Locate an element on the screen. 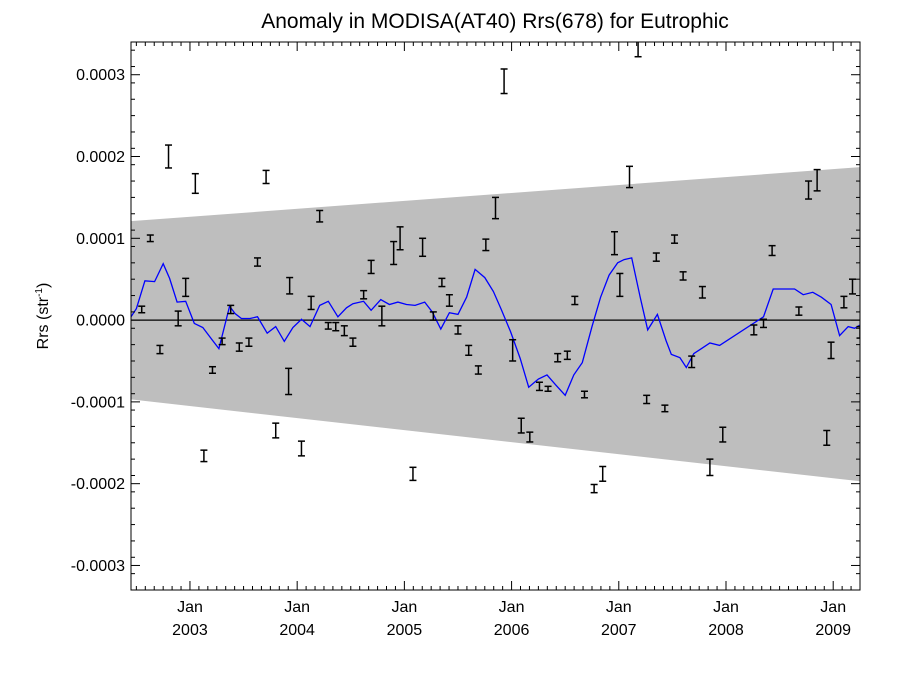 The image size is (900, 675). y-tick-label: 0.0002 is located at coordinates (100, 157).